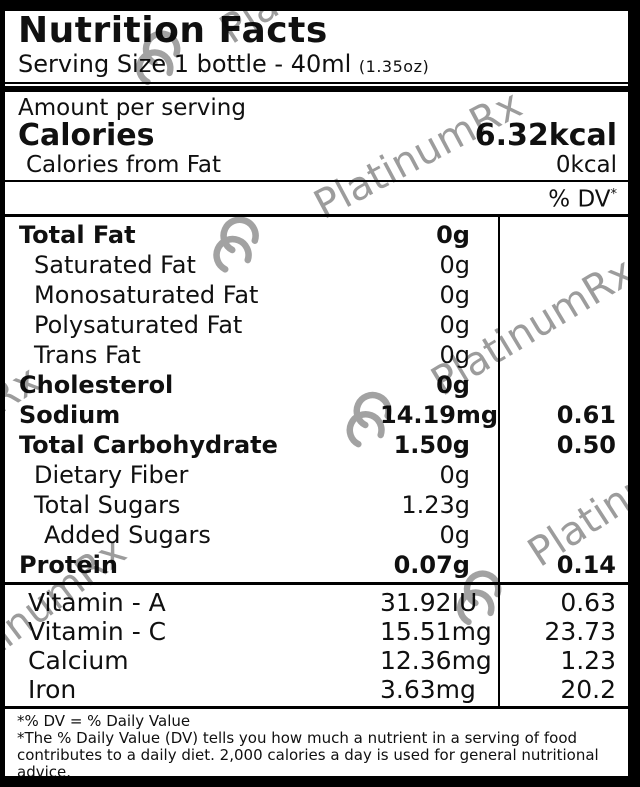 This screenshot has width=640, height=787. I want to click on footnote-dv-definition: *% DV = % Daily Value, so click(104, 720).